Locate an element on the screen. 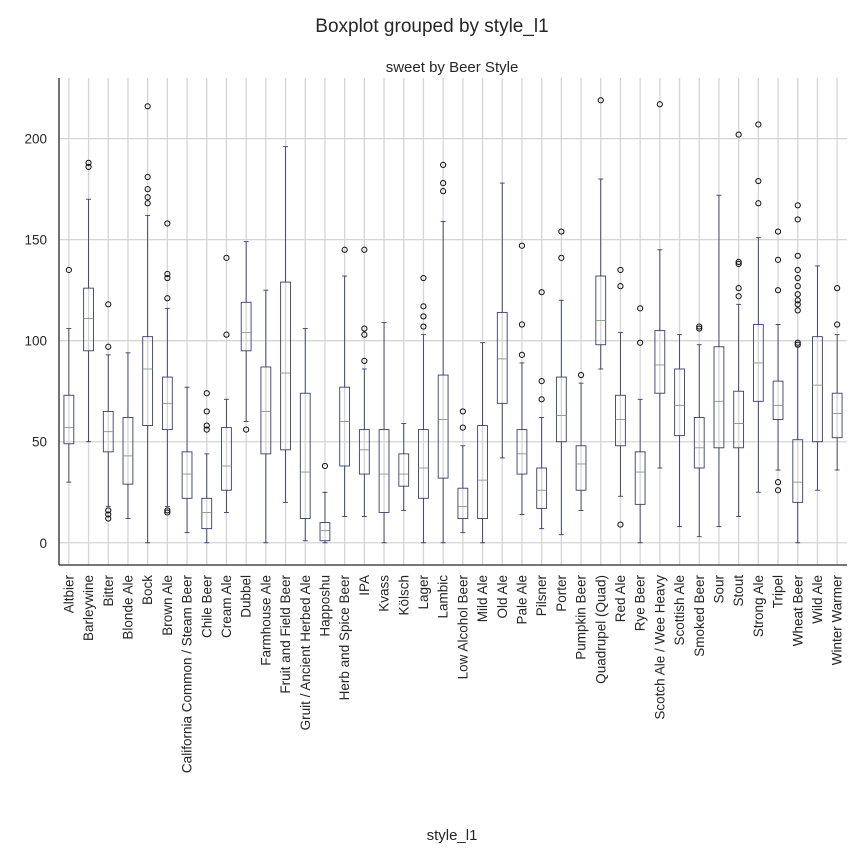 The height and width of the screenshot is (864, 864). y-tick-label: 100 is located at coordinates (35, 341).